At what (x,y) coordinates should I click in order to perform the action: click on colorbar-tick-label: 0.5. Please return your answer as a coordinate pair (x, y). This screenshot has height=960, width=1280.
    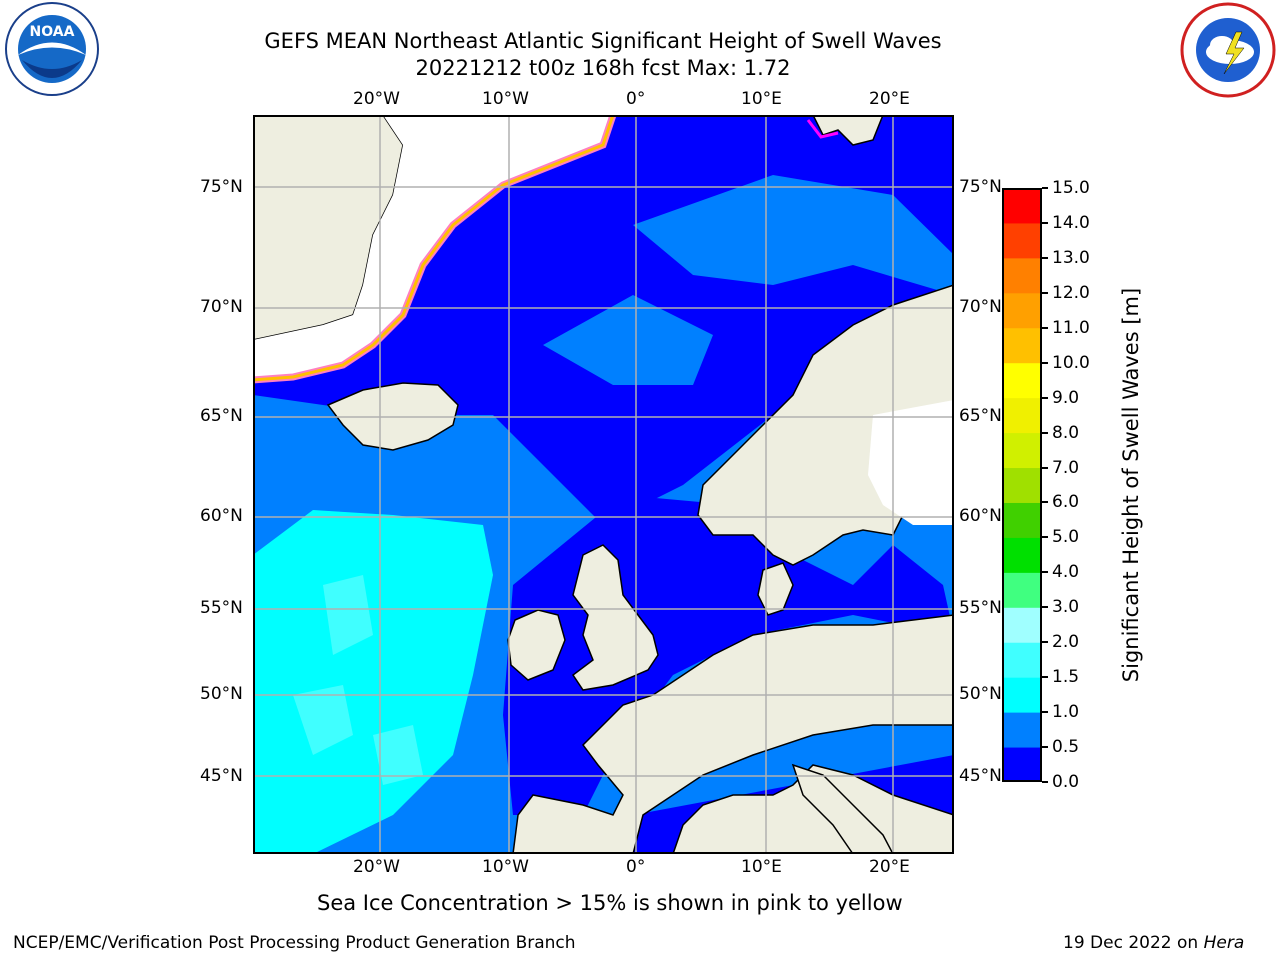
    Looking at the image, I should click on (1066, 747).